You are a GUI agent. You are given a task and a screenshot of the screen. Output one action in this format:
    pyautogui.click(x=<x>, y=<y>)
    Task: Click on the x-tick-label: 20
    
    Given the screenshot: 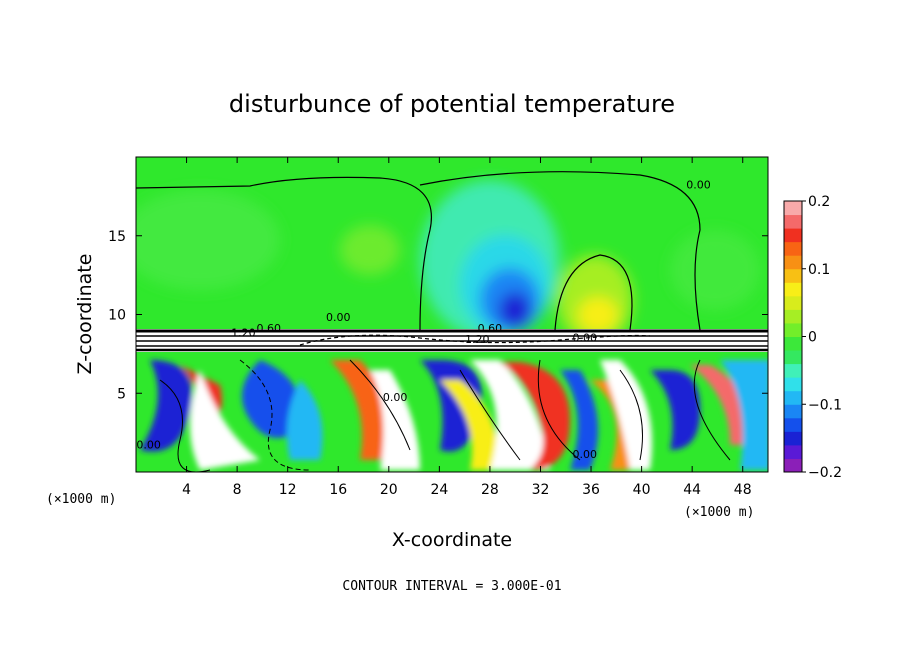 What is the action you would take?
    pyautogui.click(x=389, y=490)
    